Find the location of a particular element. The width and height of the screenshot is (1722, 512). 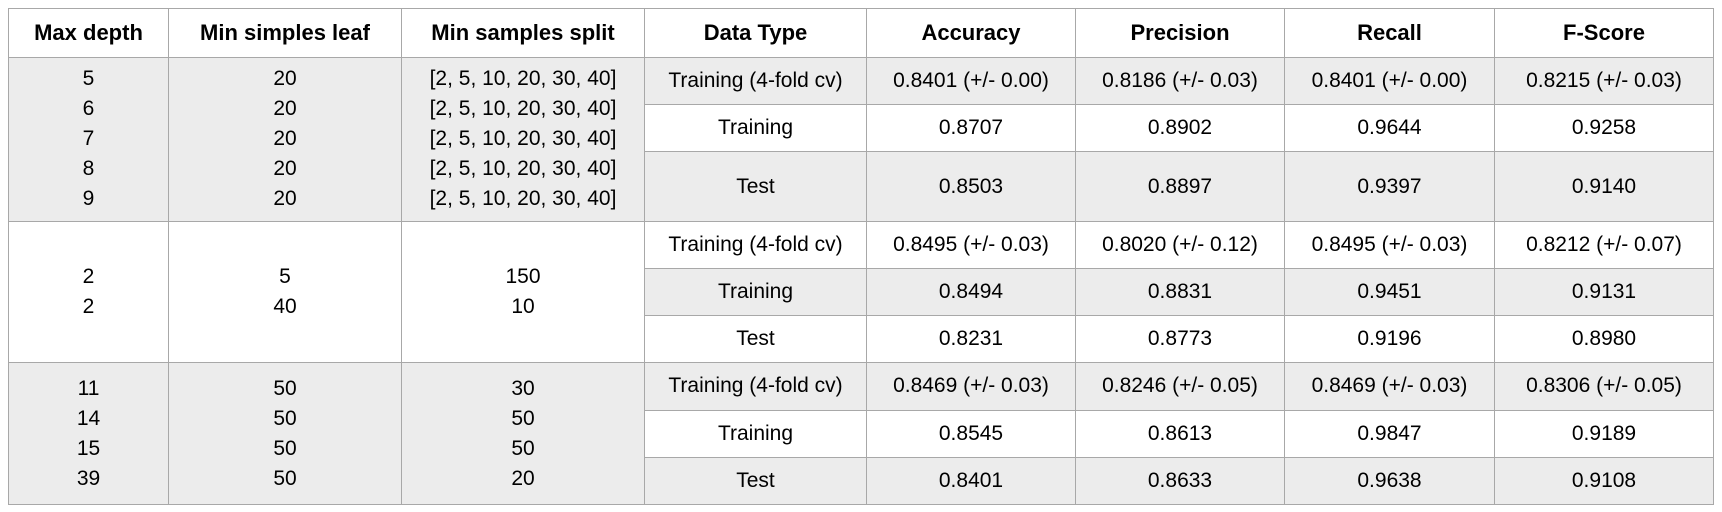

cell-line: 14 is located at coordinates (88, 418).